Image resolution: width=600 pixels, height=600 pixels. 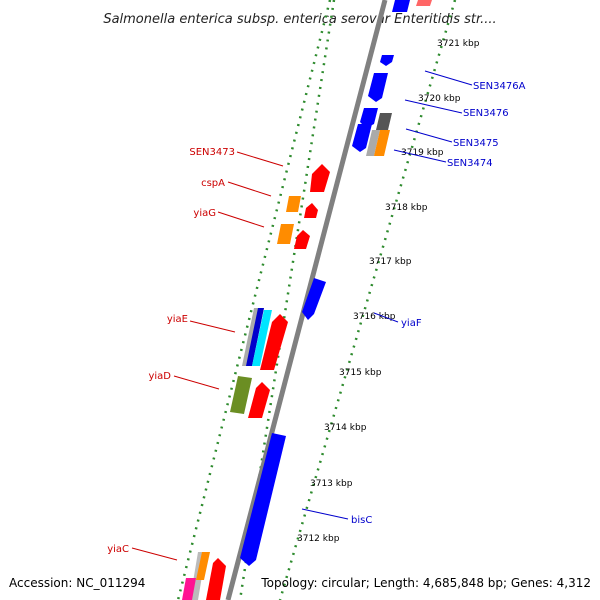 I want to click on gene-label-yiac: yiaC, so click(x=118, y=549).